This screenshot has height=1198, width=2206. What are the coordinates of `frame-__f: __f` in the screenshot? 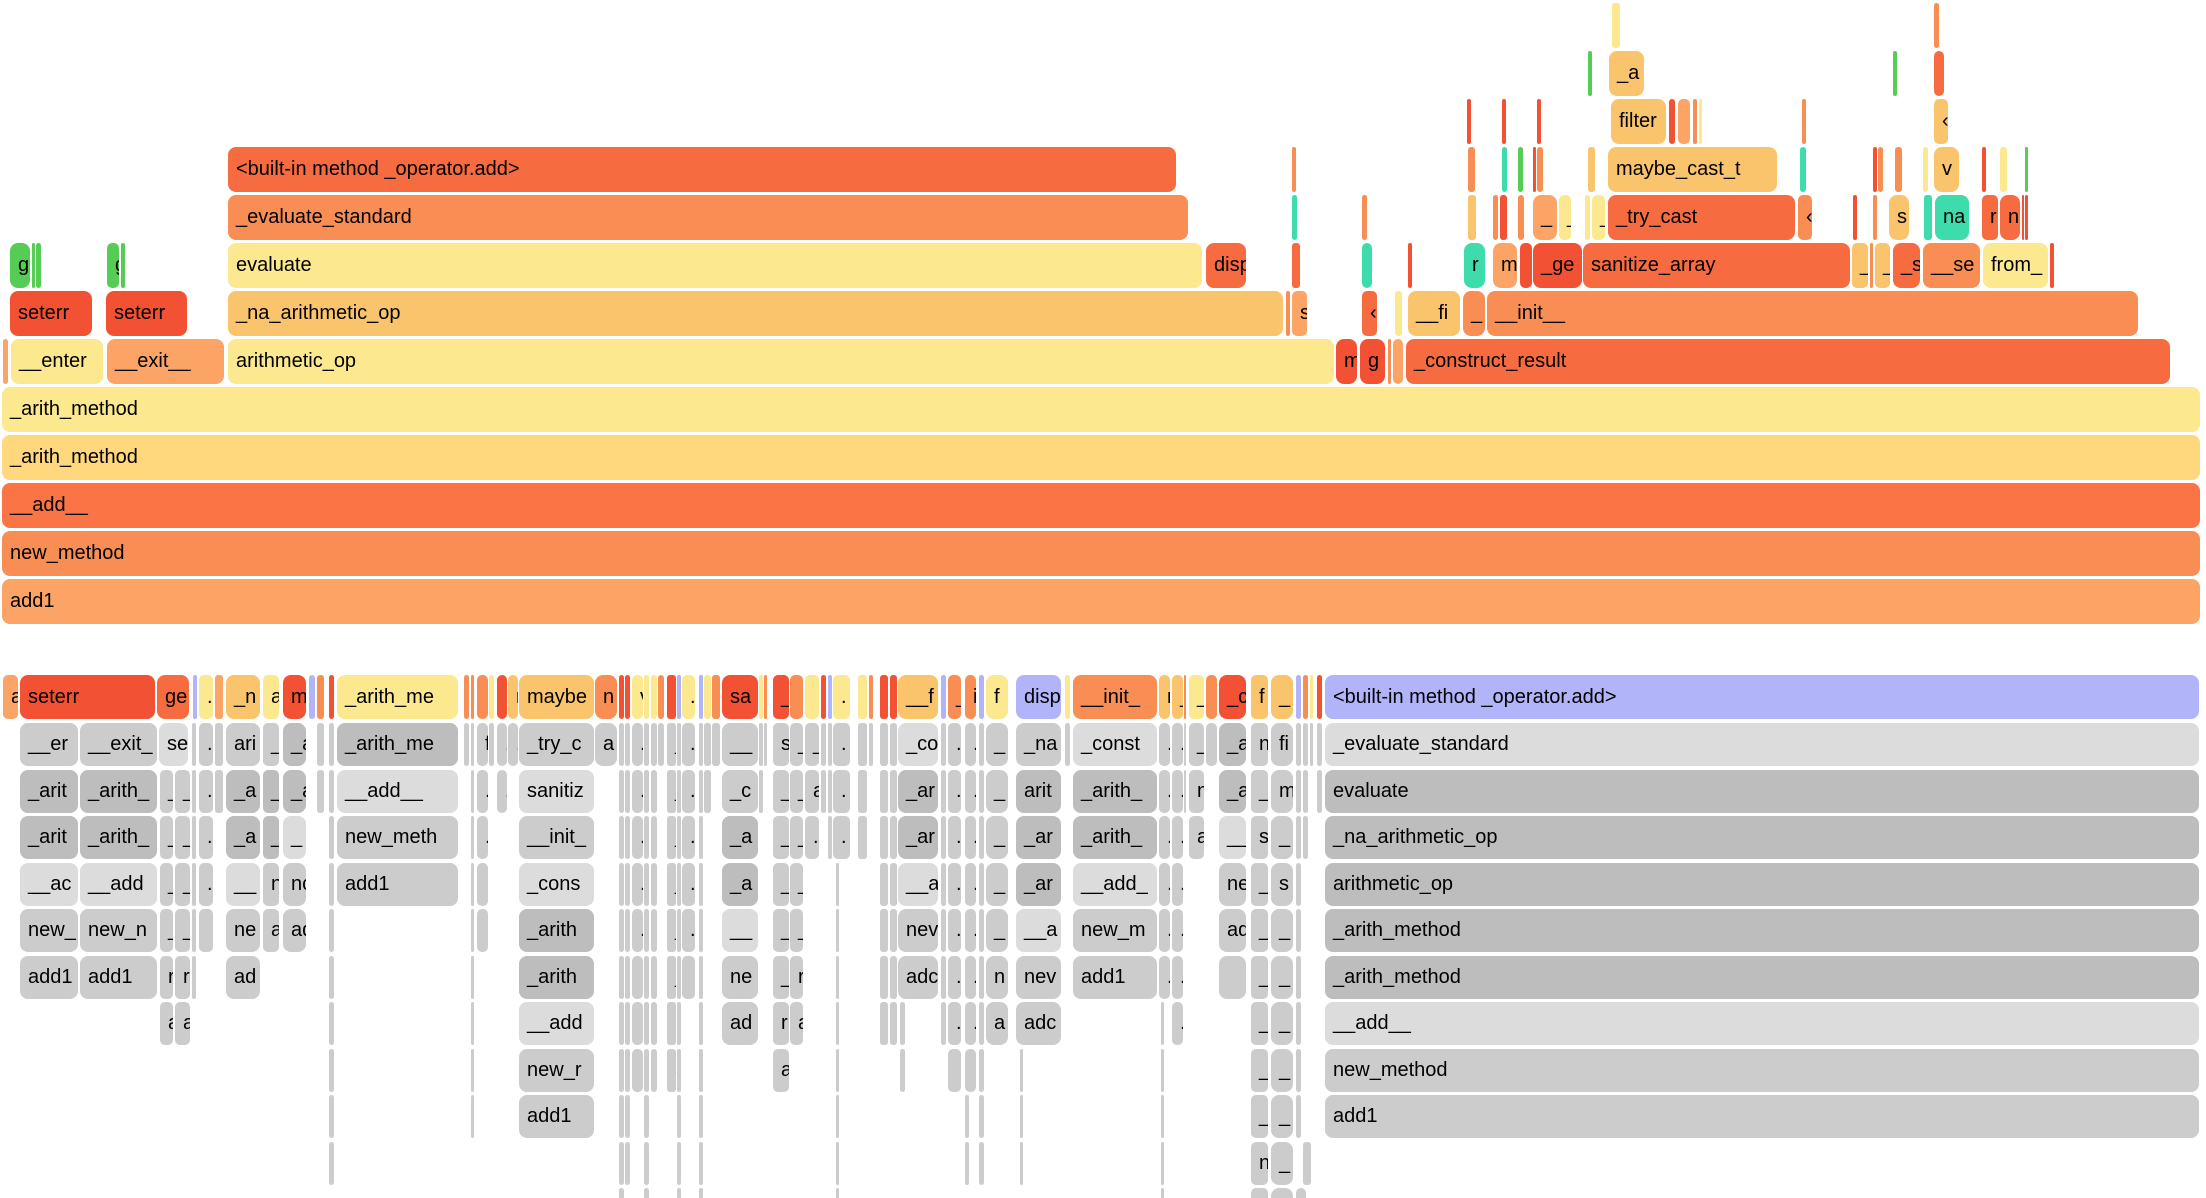 It's located at (918, 697).